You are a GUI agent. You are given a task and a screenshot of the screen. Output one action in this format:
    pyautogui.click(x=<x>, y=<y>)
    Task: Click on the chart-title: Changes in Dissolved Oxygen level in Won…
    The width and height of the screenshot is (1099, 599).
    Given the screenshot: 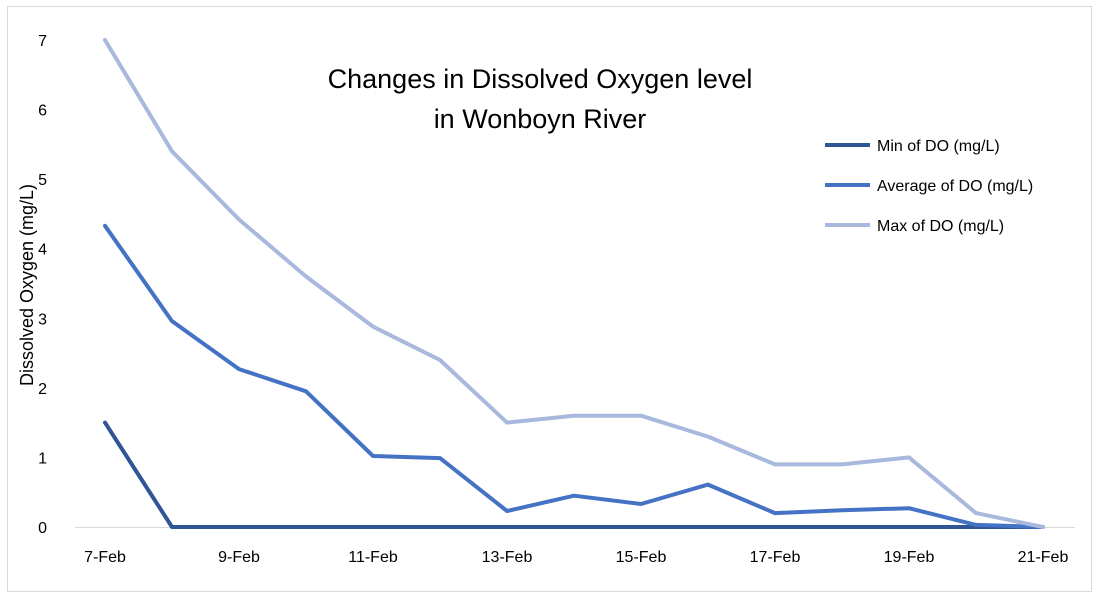 What is the action you would take?
    pyautogui.click(x=540, y=99)
    